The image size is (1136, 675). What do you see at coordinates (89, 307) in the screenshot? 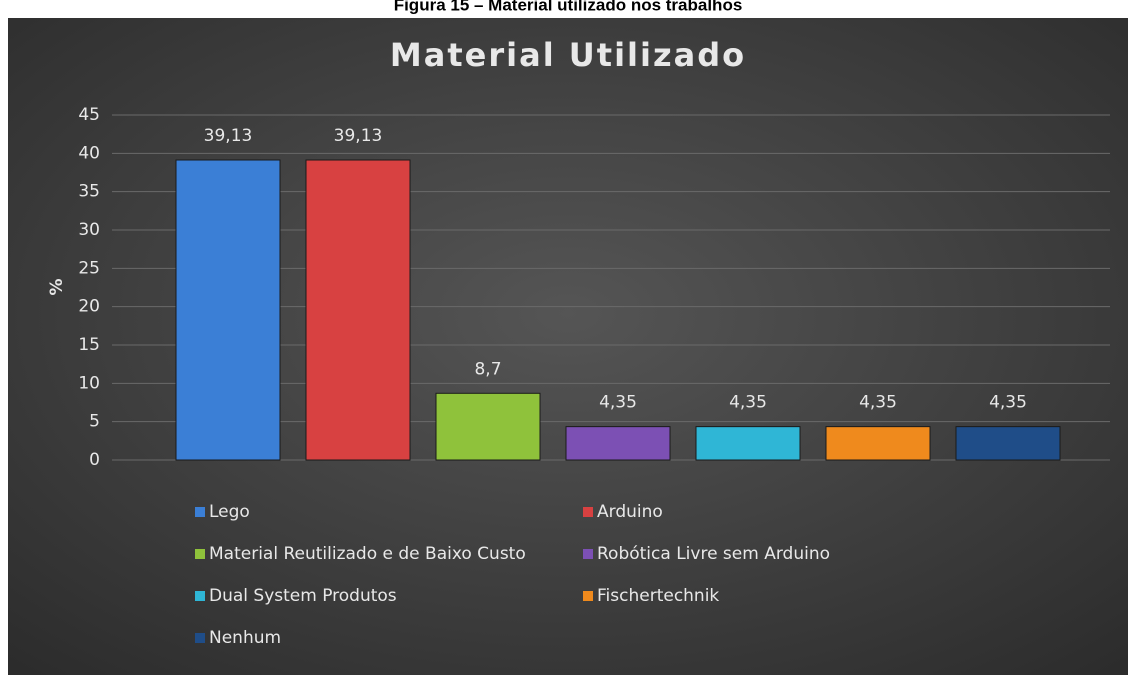
I see `y-tick-label: 20` at bounding box center [89, 307].